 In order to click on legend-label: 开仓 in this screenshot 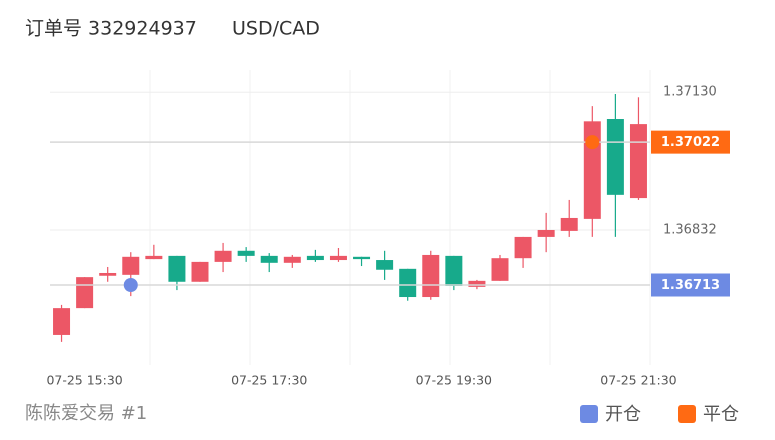, I will do `click(623, 414)`.